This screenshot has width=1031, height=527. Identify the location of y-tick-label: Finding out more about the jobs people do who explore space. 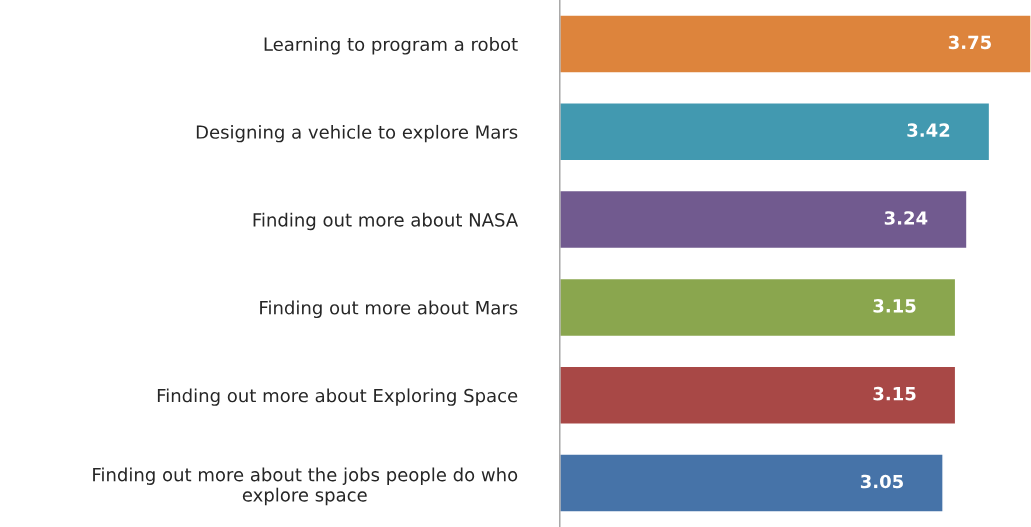
(305, 486).